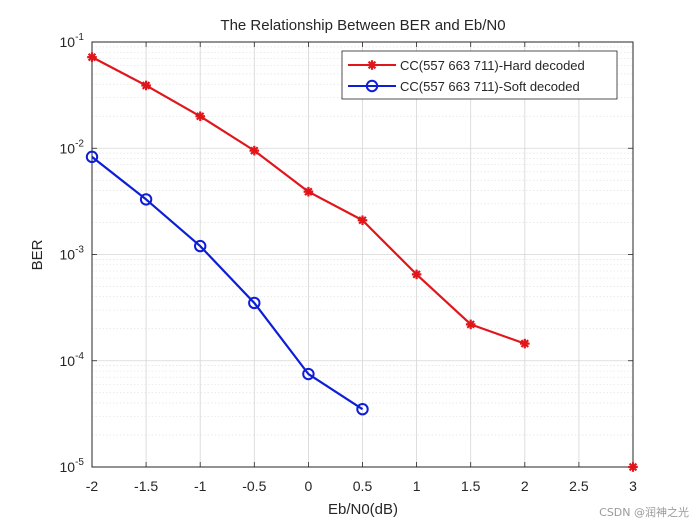 The image size is (700, 525). What do you see at coordinates (92, 486) in the screenshot?
I see `x-tick-label: -2` at bounding box center [92, 486].